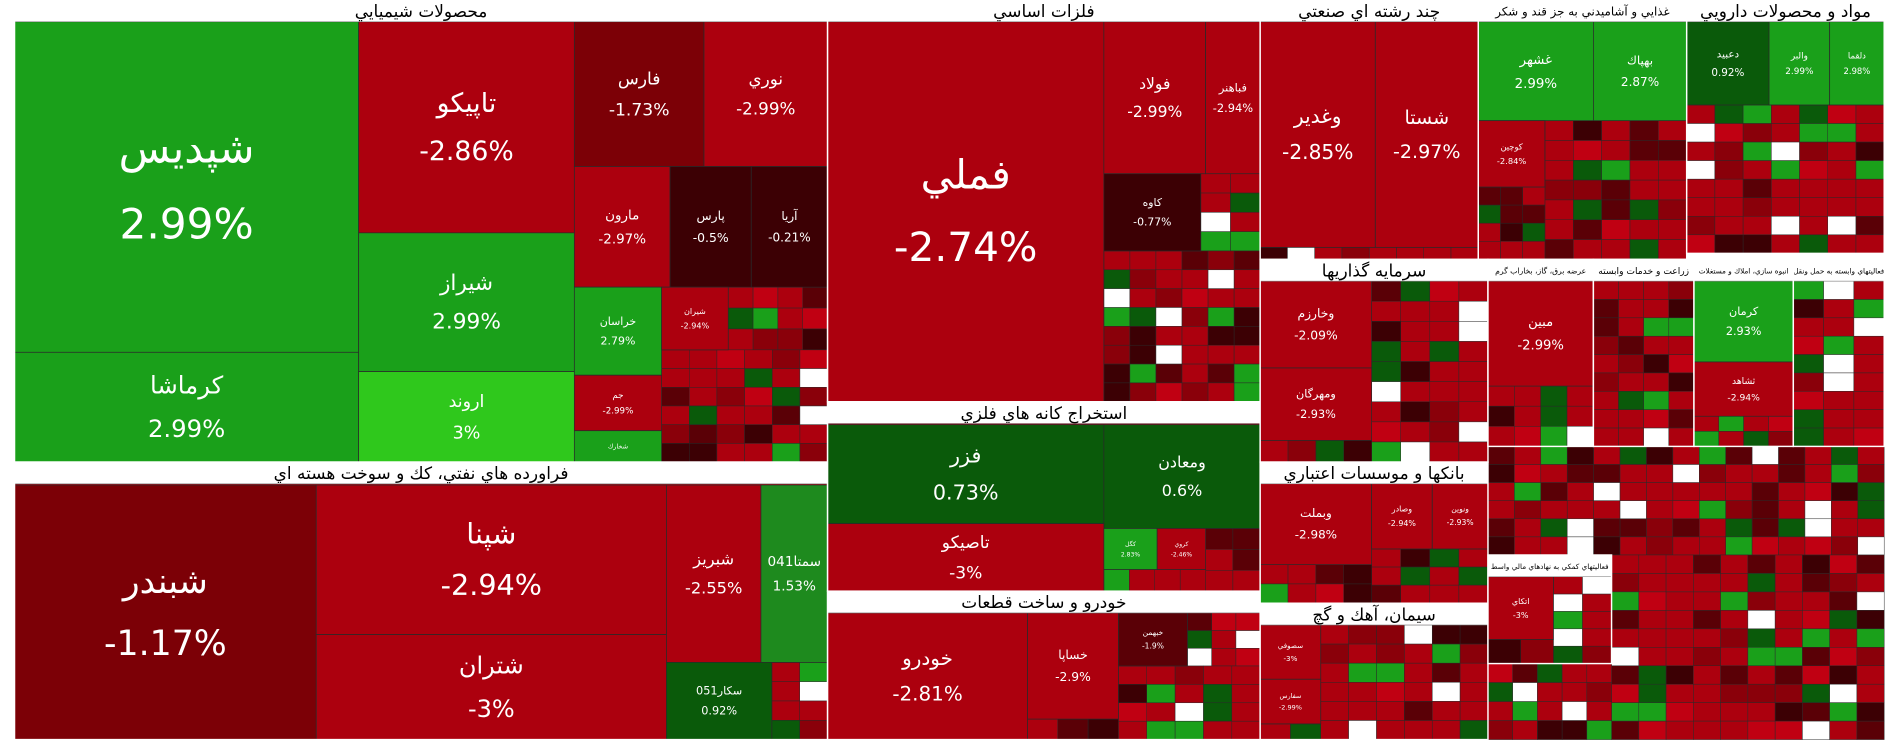  I want to click on sector-title: خودرو و ساخت قطعات, so click(1043, 602).